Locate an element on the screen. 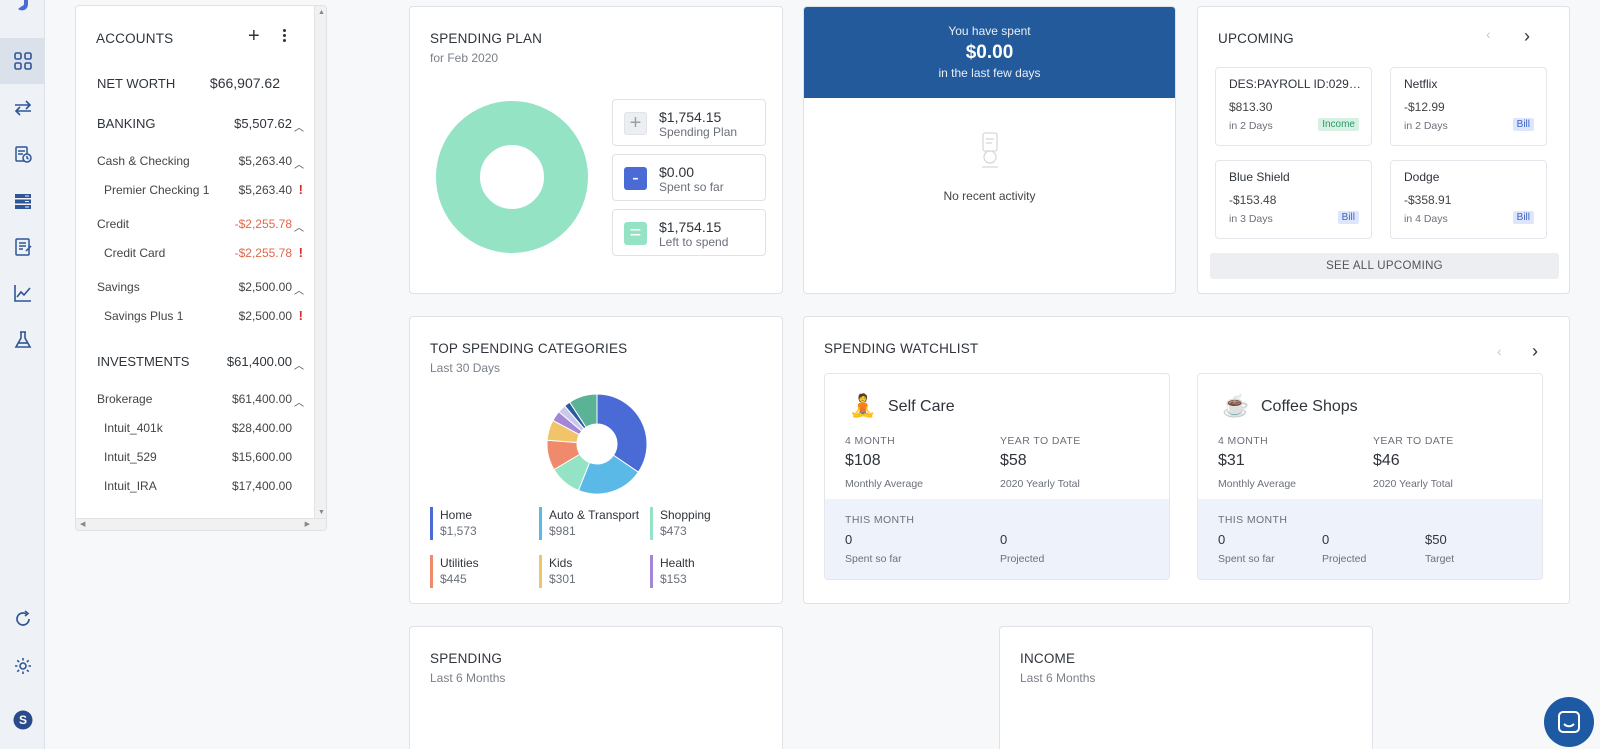 This screenshot has width=1600, height=749. alert-icon: ! is located at coordinates (300, 252).